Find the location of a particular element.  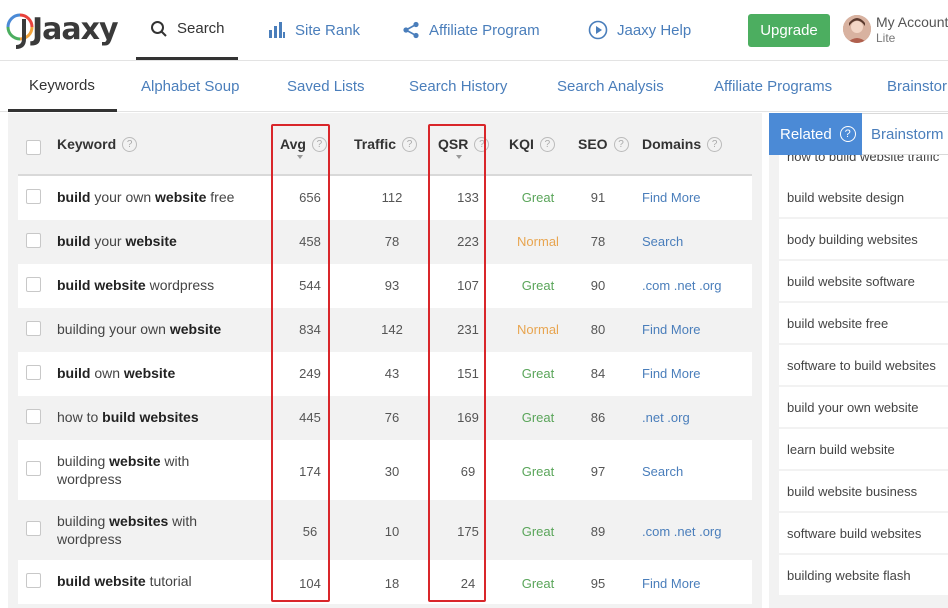

nav-jaaxy-help: Jaaxy Help is located at coordinates (639, 30).